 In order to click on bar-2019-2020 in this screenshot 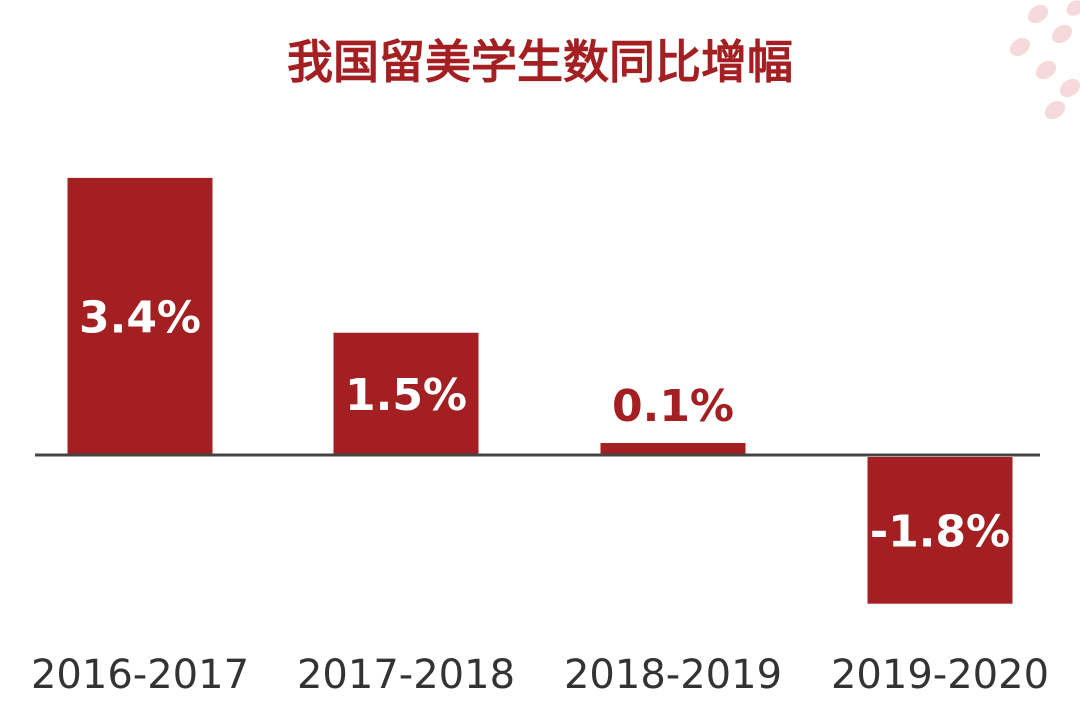, I will do `click(940, 530)`.